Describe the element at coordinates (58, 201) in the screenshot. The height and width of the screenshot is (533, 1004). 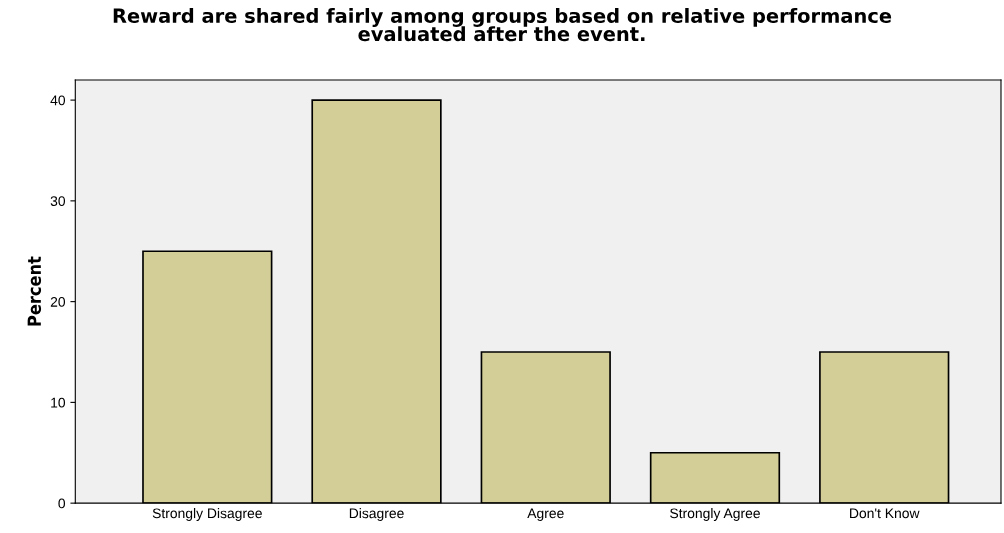
I see `y-tick-label: 30` at that location.